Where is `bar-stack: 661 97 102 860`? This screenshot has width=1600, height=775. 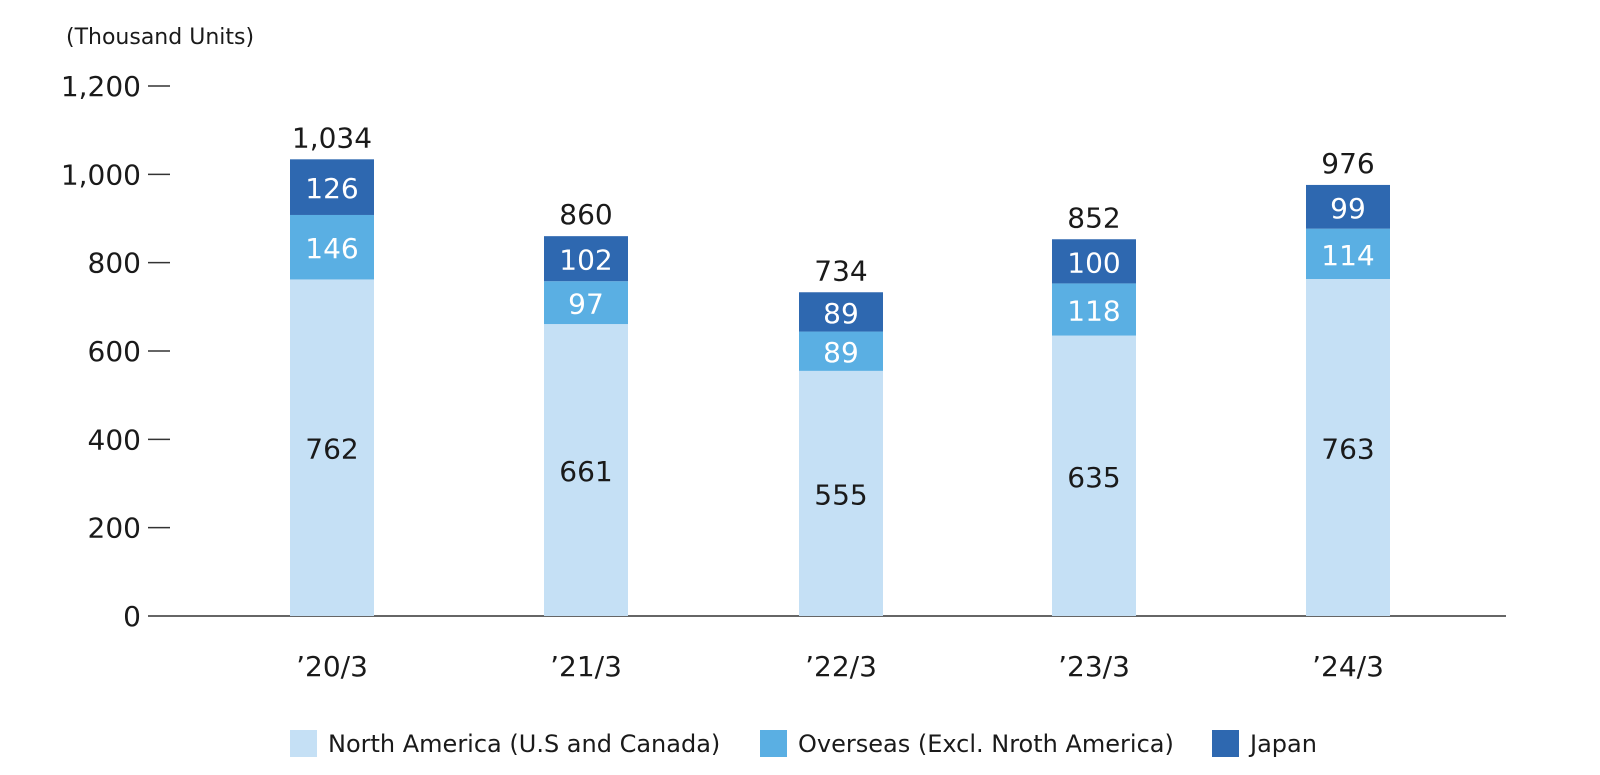 bar-stack: 661 97 102 860 is located at coordinates (586, 407).